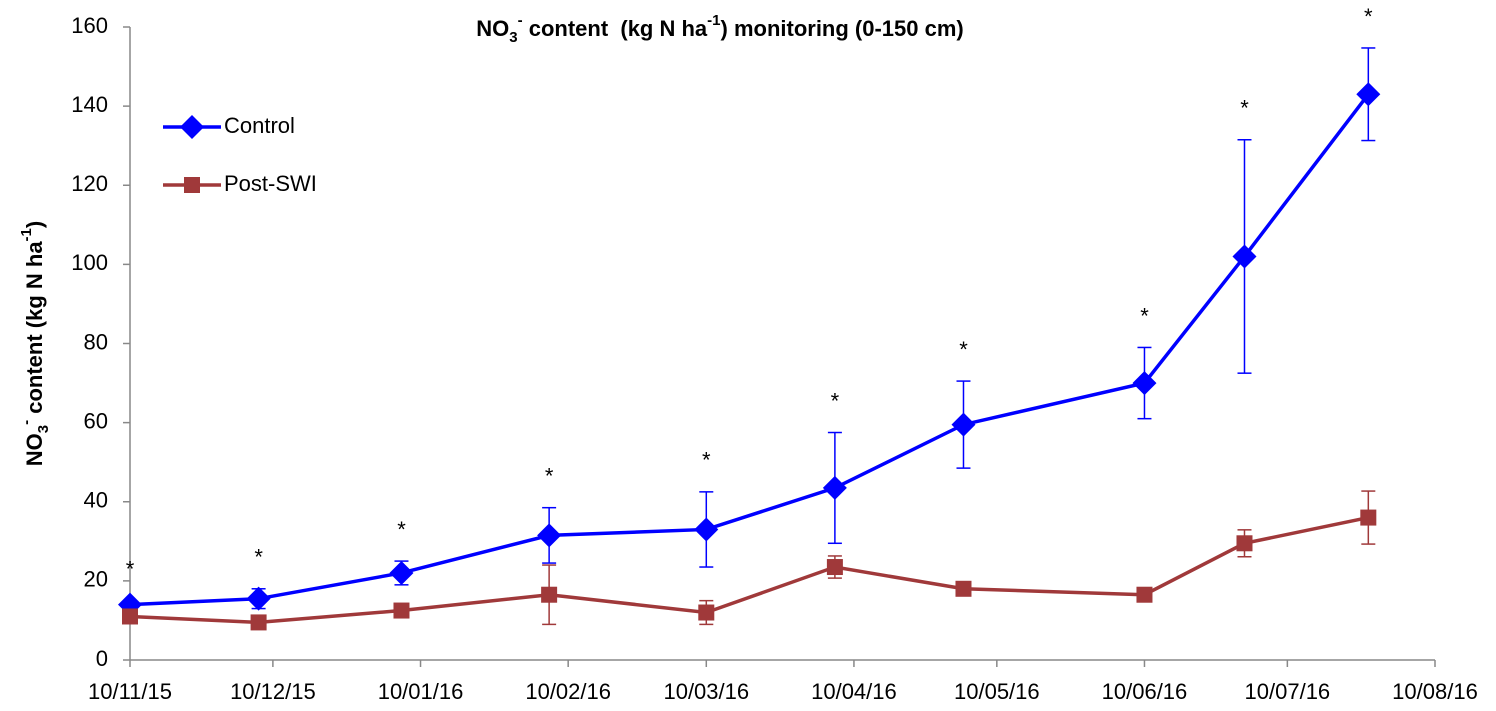 Image resolution: width=1496 pixels, height=711 pixels. Describe the element at coordinates (89, 262) in the screenshot. I see `y-tick-label: 100` at that location.